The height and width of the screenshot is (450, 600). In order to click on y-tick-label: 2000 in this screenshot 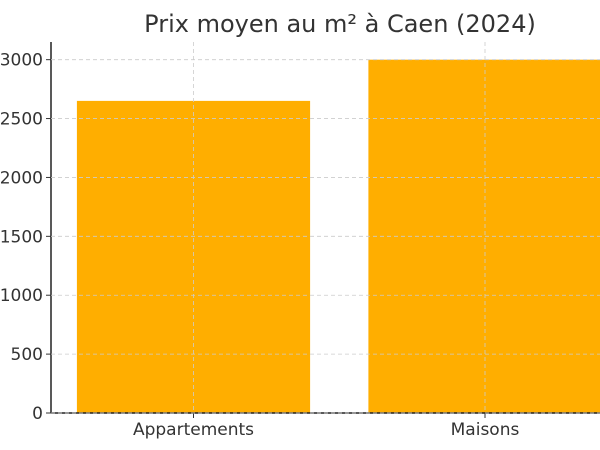, I will do `click(21, 178)`.